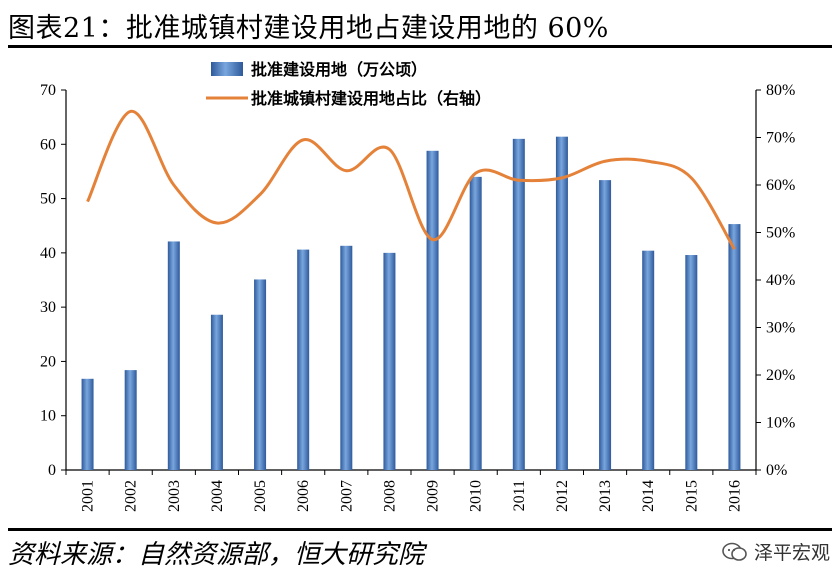 This screenshot has width=840, height=580. Describe the element at coordinates (48, 361) in the screenshot. I see `left-tick-label: 20` at that location.